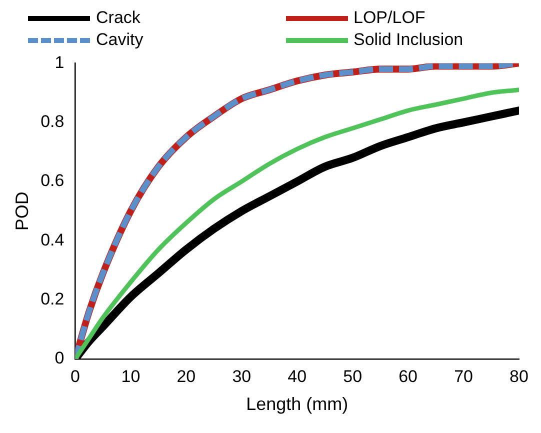 Image resolution: width=541 pixels, height=433 pixels. I want to click on x-tick-label: 0, so click(75, 376).